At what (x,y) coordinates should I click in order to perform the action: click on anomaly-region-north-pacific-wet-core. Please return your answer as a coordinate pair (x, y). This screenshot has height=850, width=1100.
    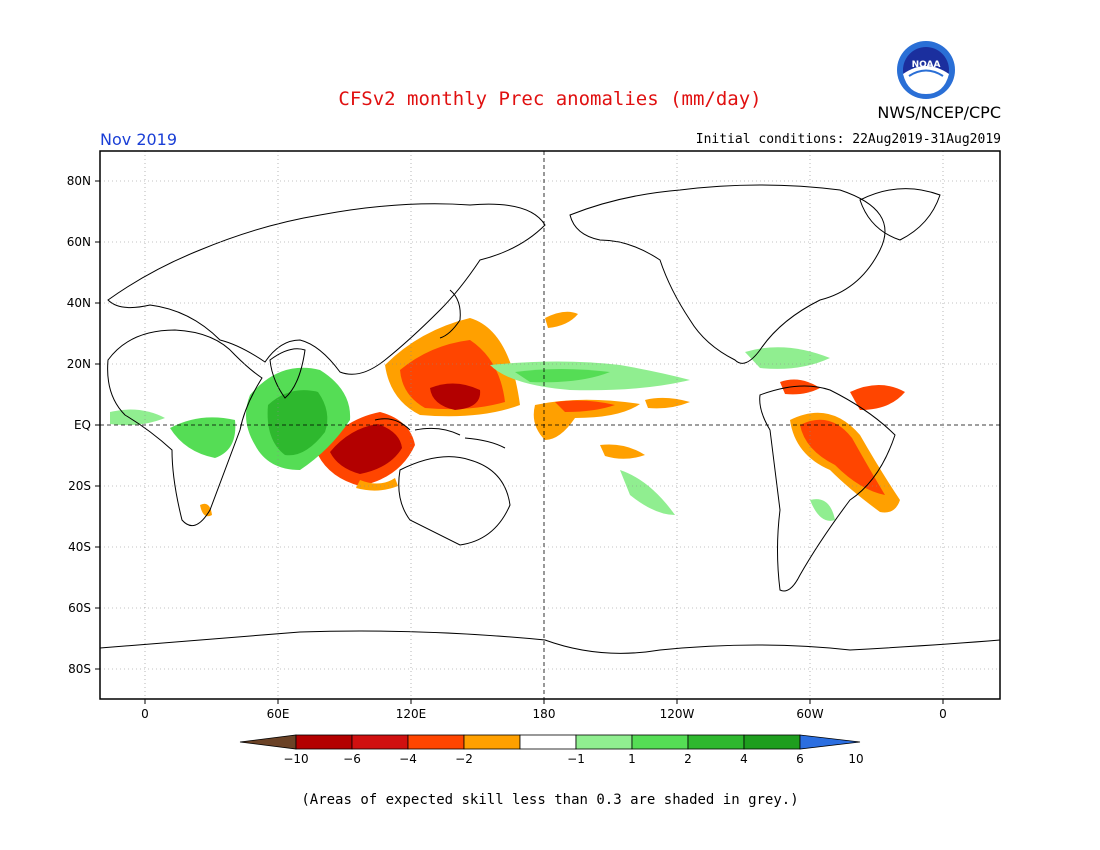
    Looking at the image, I should click on (562, 376).